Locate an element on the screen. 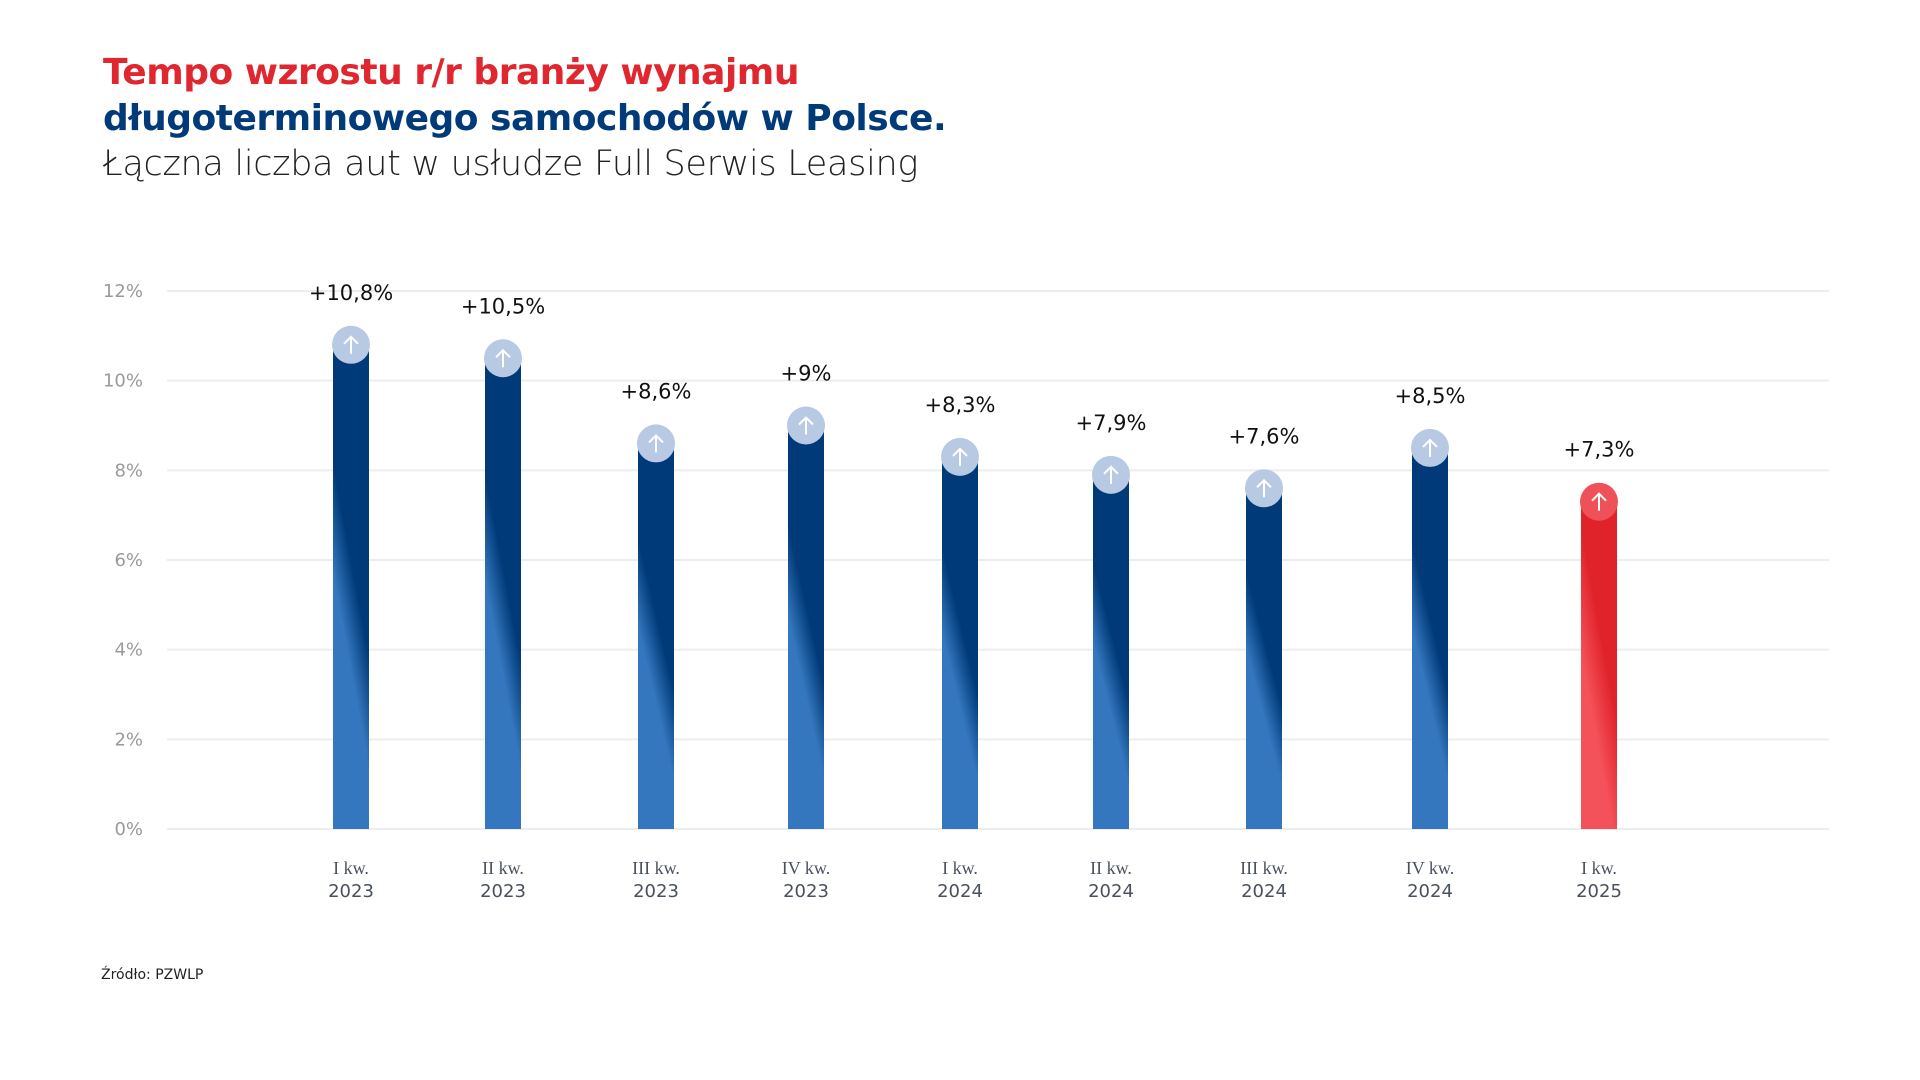  data-label: +10,5% is located at coordinates (503, 306).